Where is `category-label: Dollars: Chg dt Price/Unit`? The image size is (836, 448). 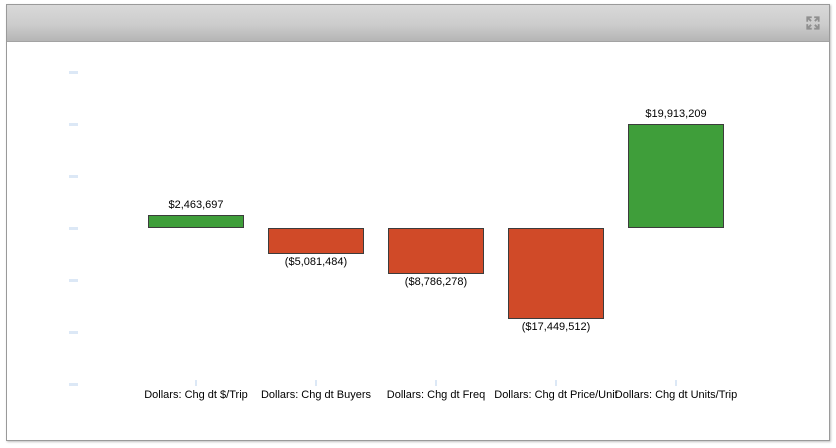 category-label: Dollars: Chg dt Price/Unit is located at coordinates (556, 395).